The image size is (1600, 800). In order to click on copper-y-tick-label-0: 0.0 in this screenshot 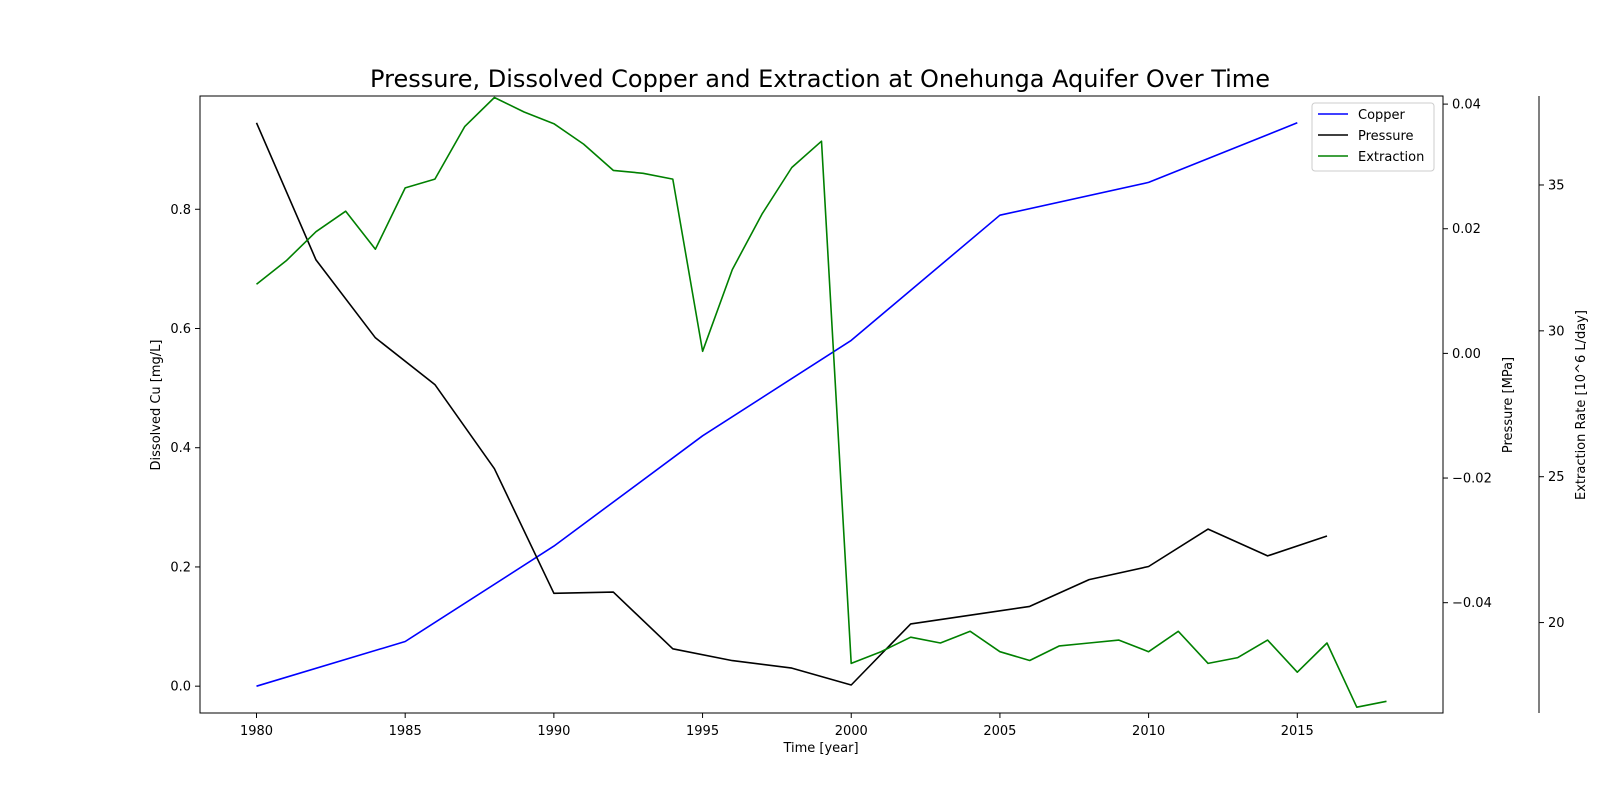, I will do `click(180, 687)`.